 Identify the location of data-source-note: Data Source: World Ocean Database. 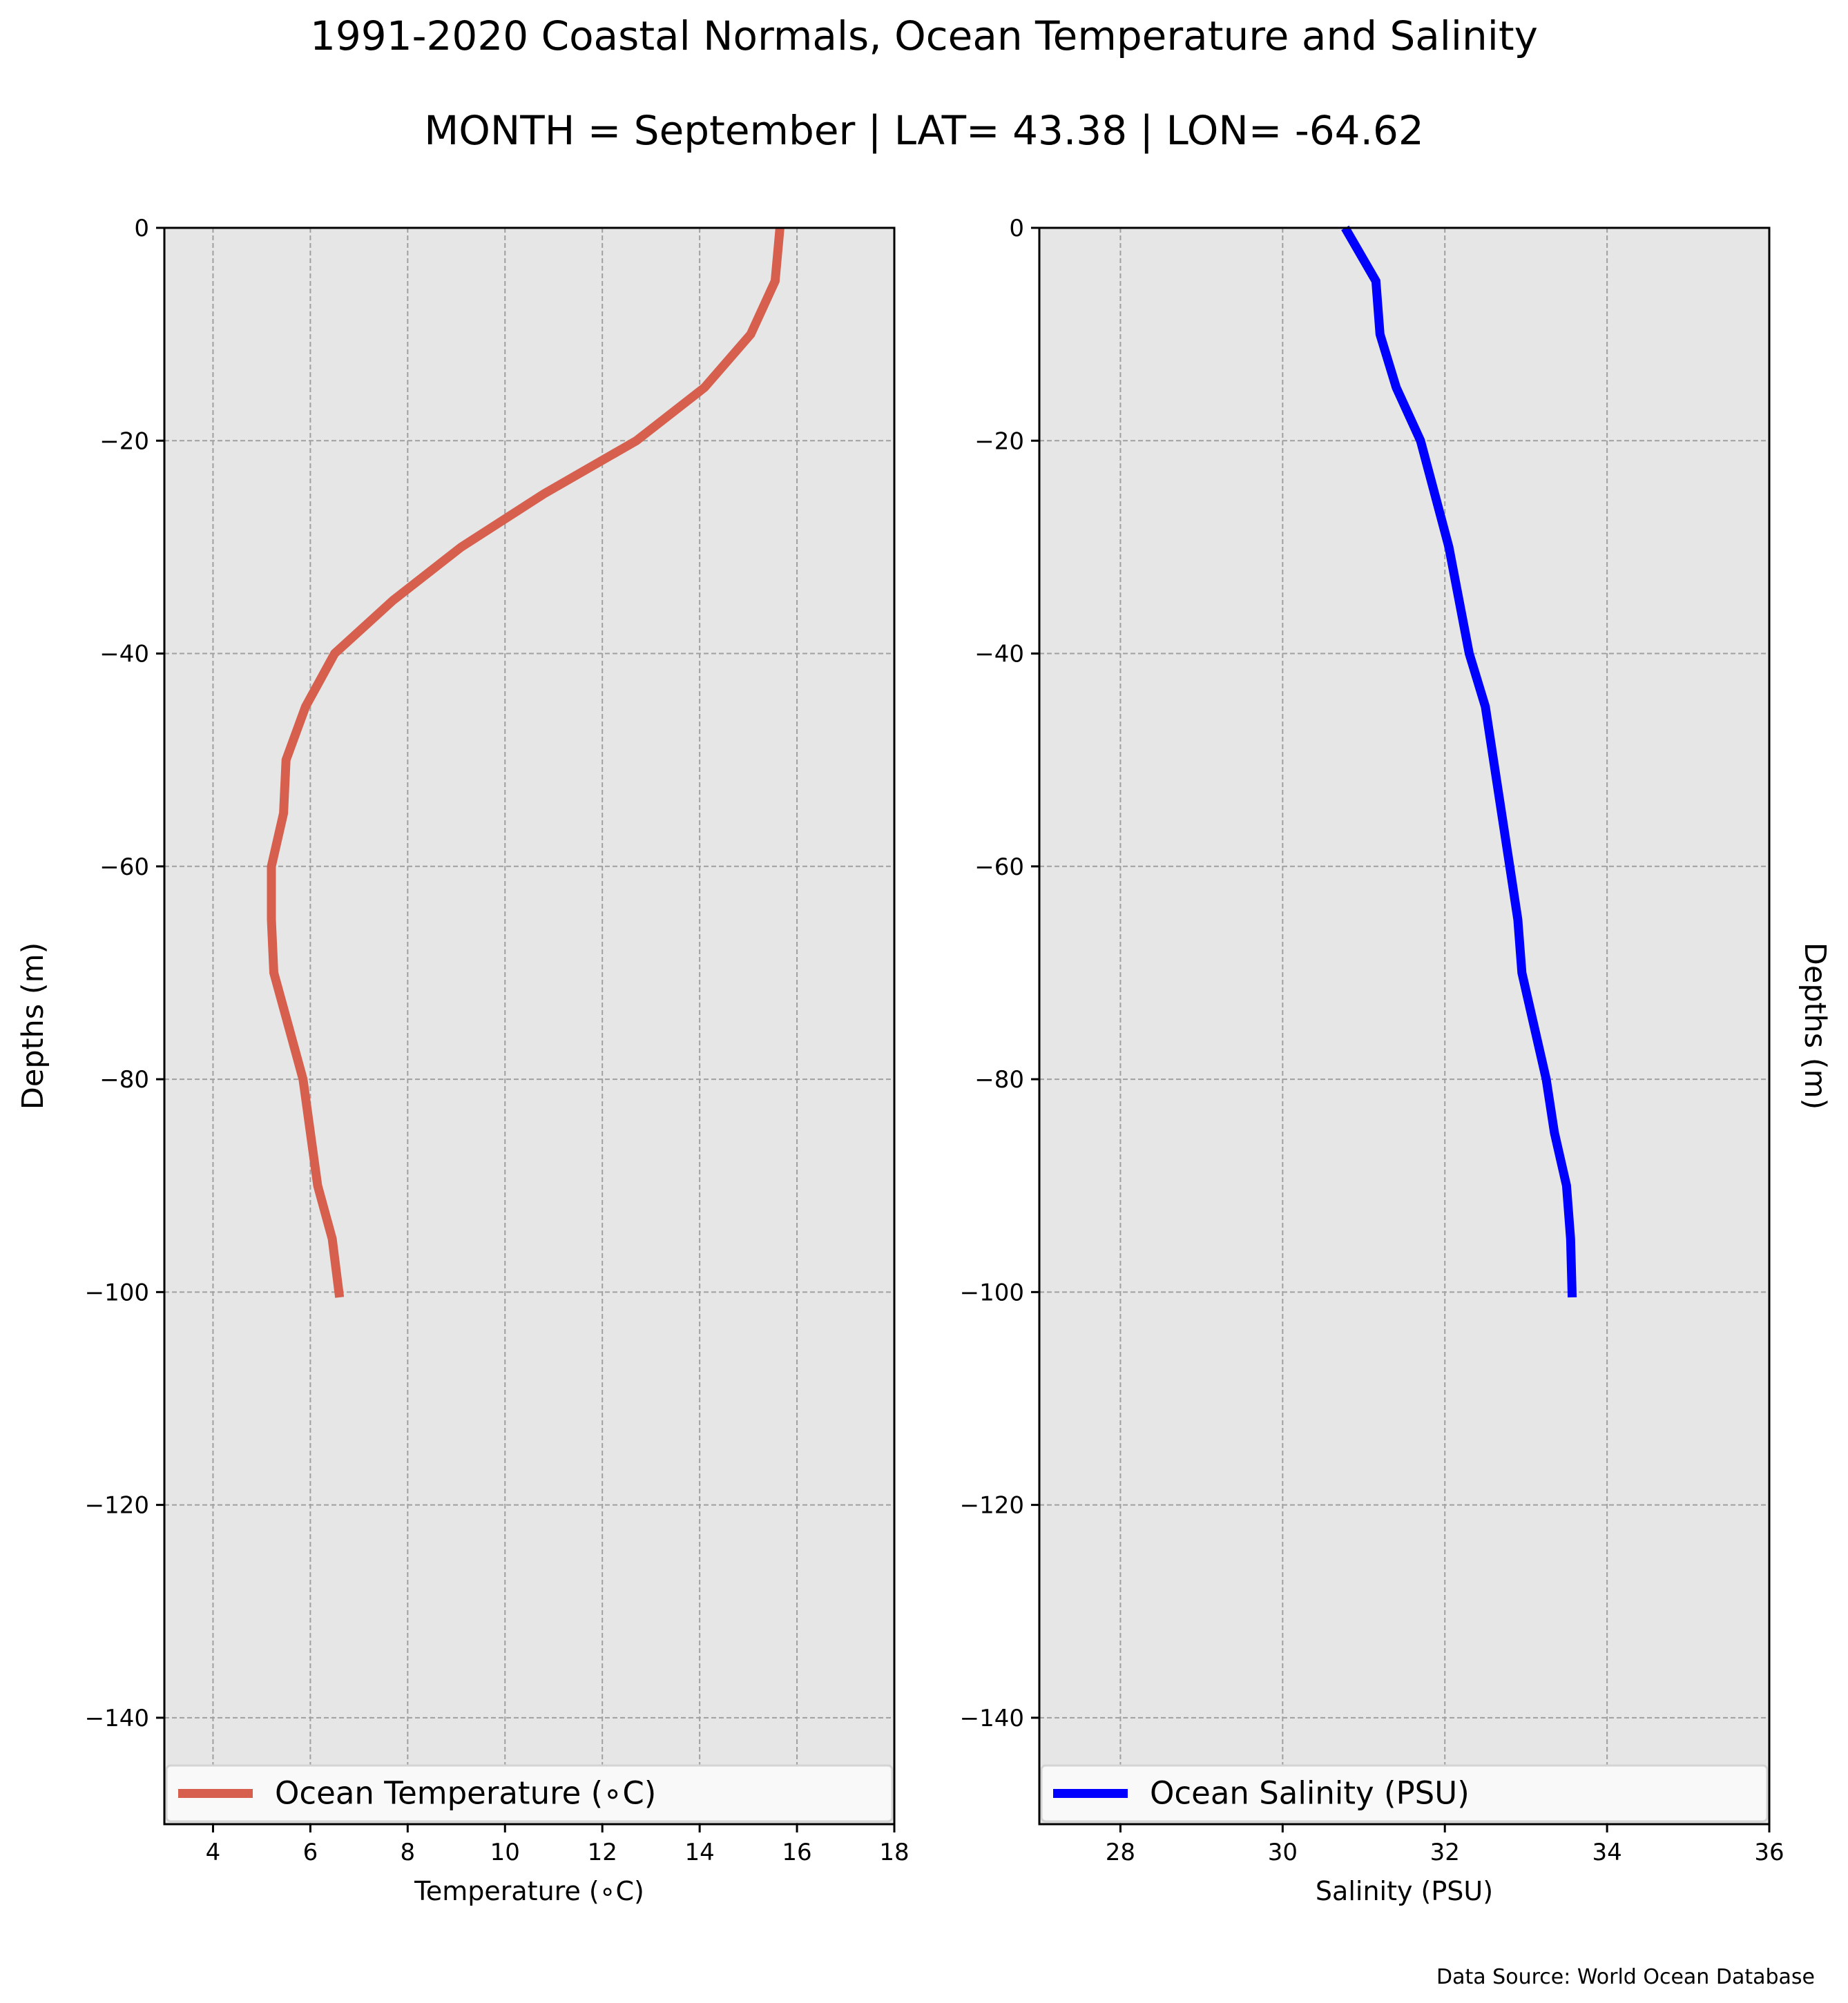
(1625, 1977).